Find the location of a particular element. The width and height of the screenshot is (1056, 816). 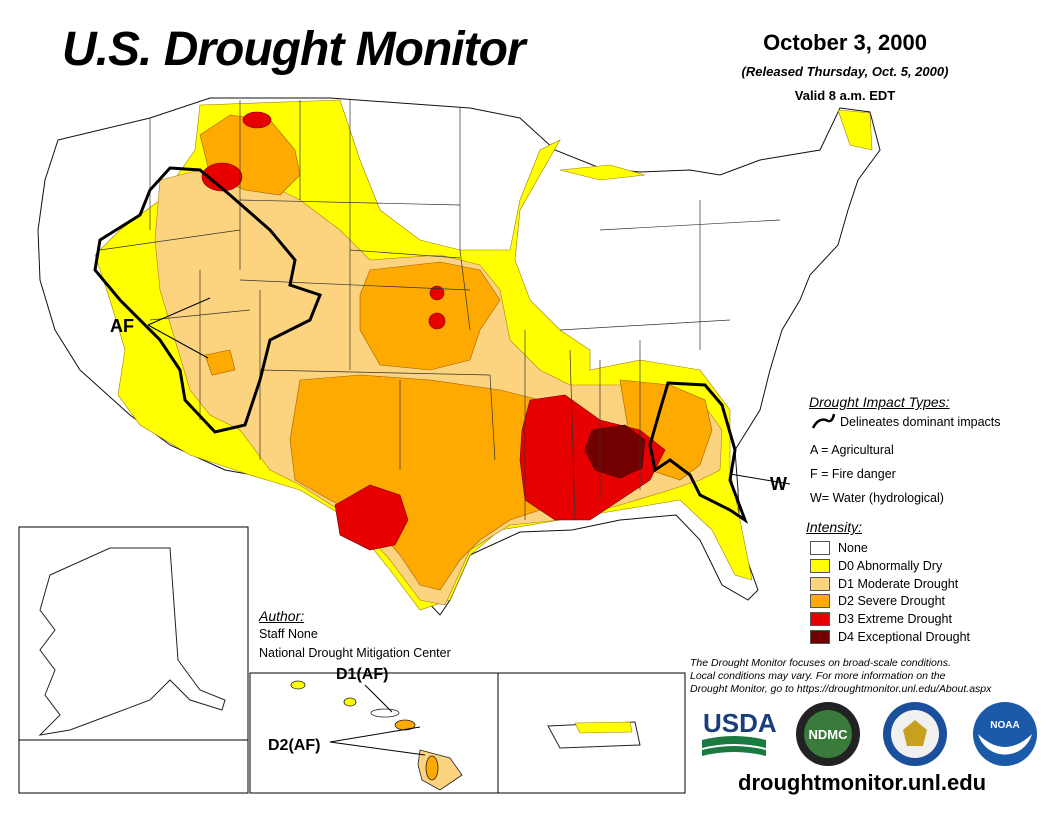

agency-logos: USDA NDMC NOAA is located at coordinates (869, 734).